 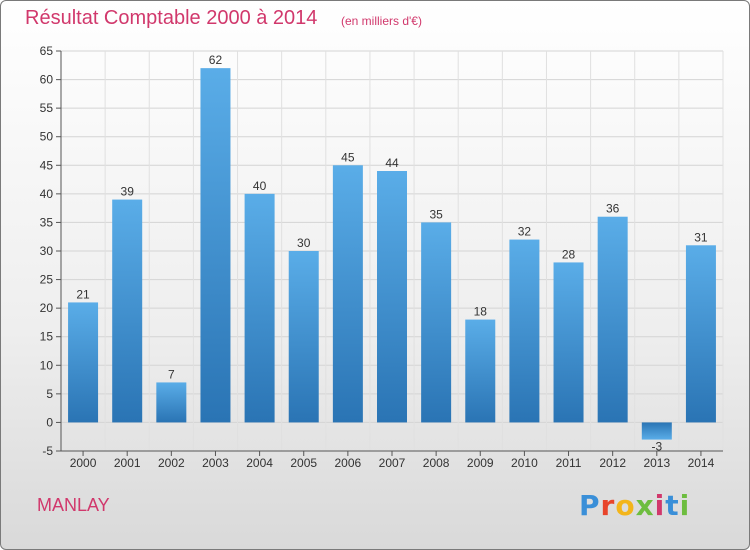 What do you see at coordinates (47, 280) in the screenshot?
I see `y-tick-label: 25` at bounding box center [47, 280].